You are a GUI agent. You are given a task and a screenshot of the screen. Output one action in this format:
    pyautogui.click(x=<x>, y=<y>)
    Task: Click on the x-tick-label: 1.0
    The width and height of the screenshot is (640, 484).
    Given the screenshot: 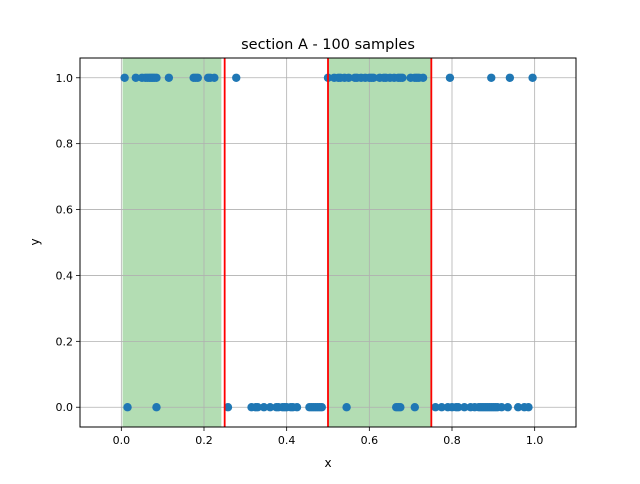 What is the action you would take?
    pyautogui.click(x=535, y=440)
    